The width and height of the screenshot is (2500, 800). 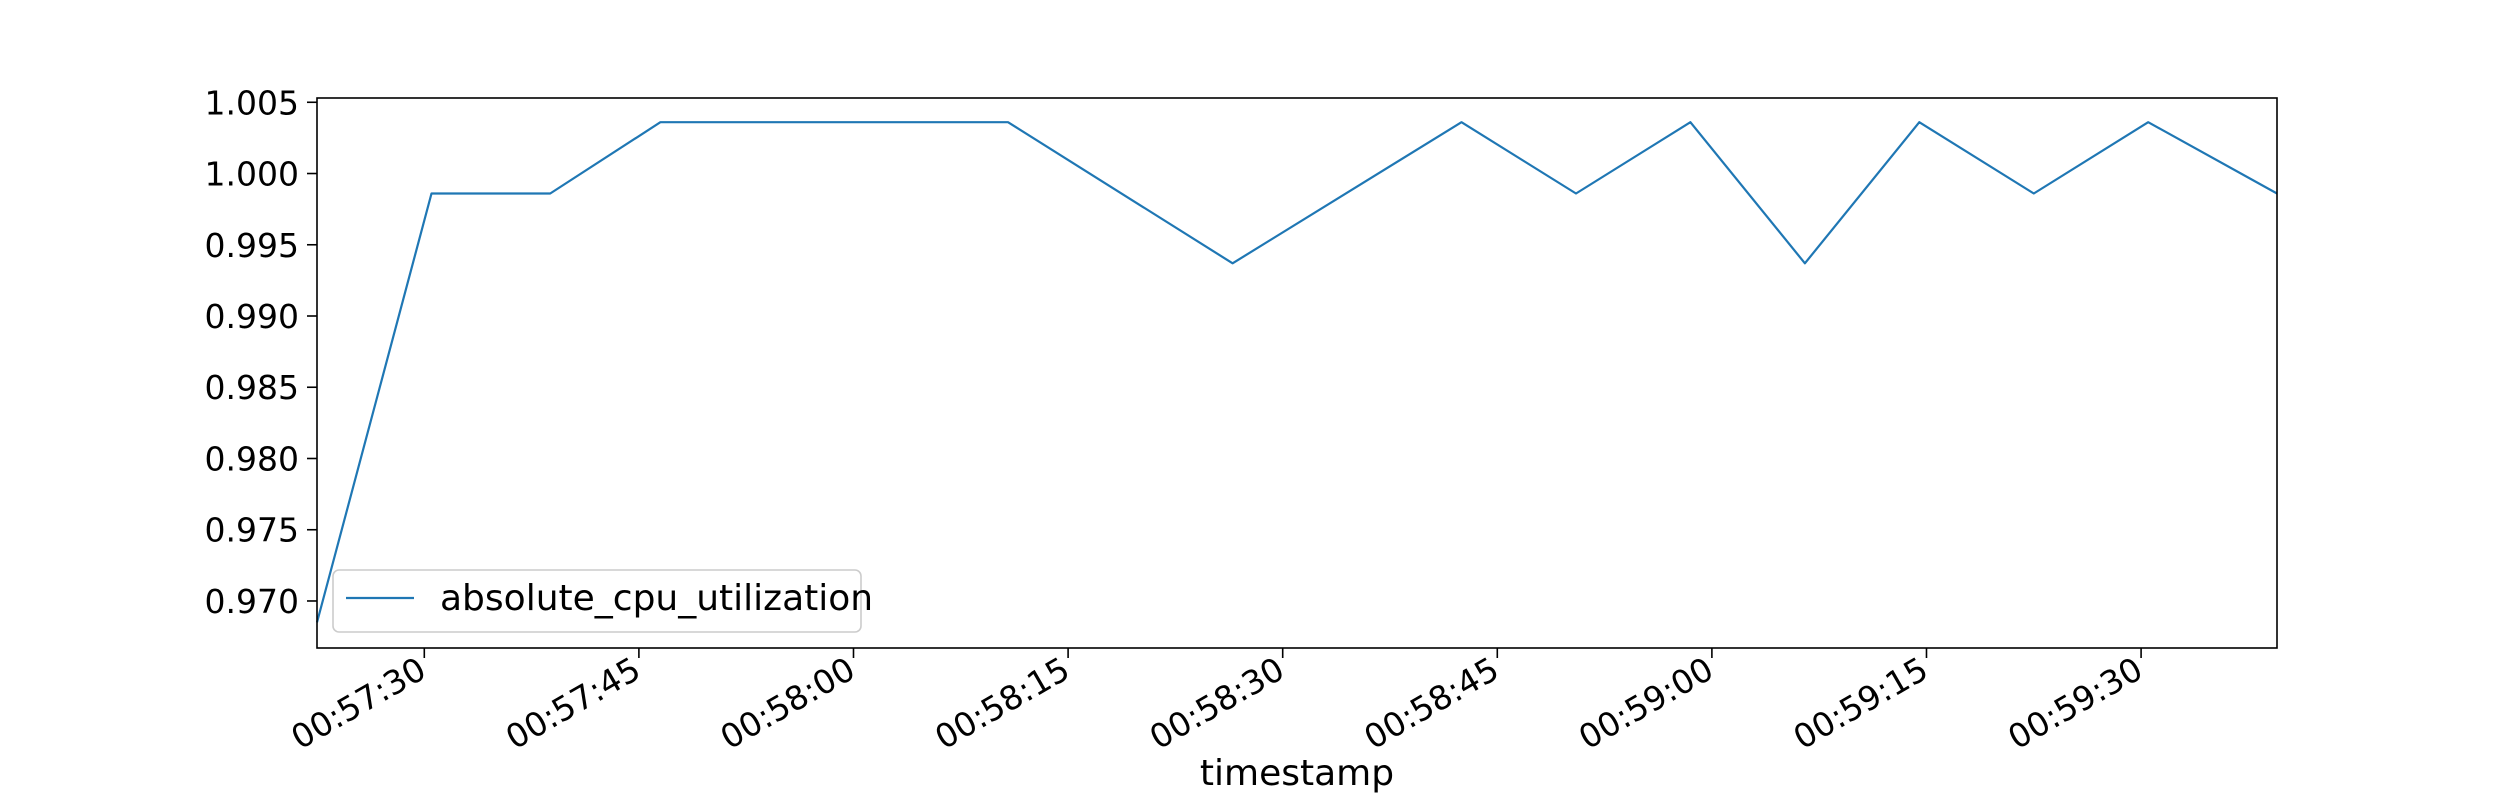 What do you see at coordinates (252, 601) in the screenshot?
I see `y-tick-label: 0.970` at bounding box center [252, 601].